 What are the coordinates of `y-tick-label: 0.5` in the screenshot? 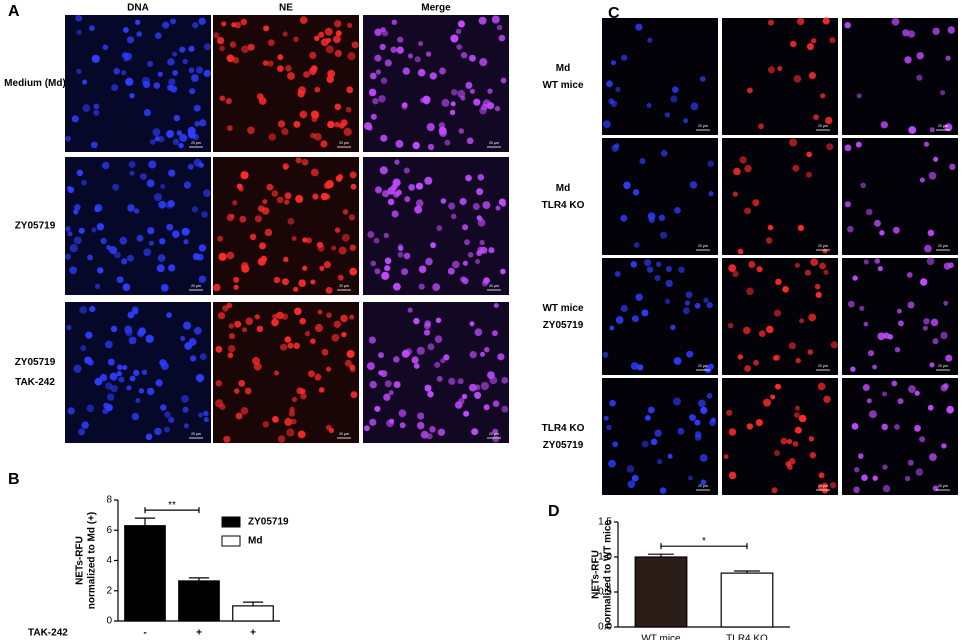 It's located at (605, 592).